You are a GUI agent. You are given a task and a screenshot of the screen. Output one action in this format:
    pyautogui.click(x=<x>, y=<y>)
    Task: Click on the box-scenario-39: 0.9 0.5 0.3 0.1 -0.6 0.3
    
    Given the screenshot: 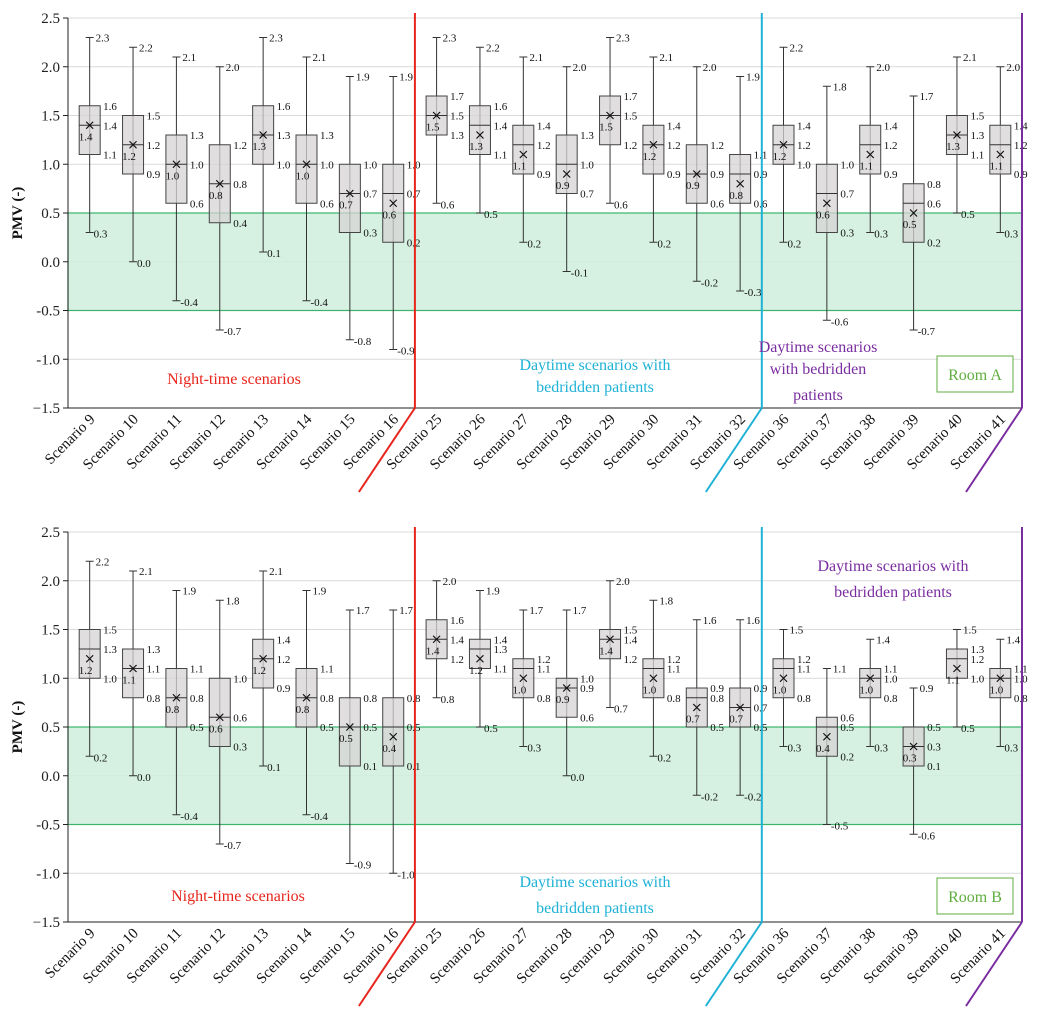 What is the action you would take?
    pyautogui.click(x=921, y=762)
    